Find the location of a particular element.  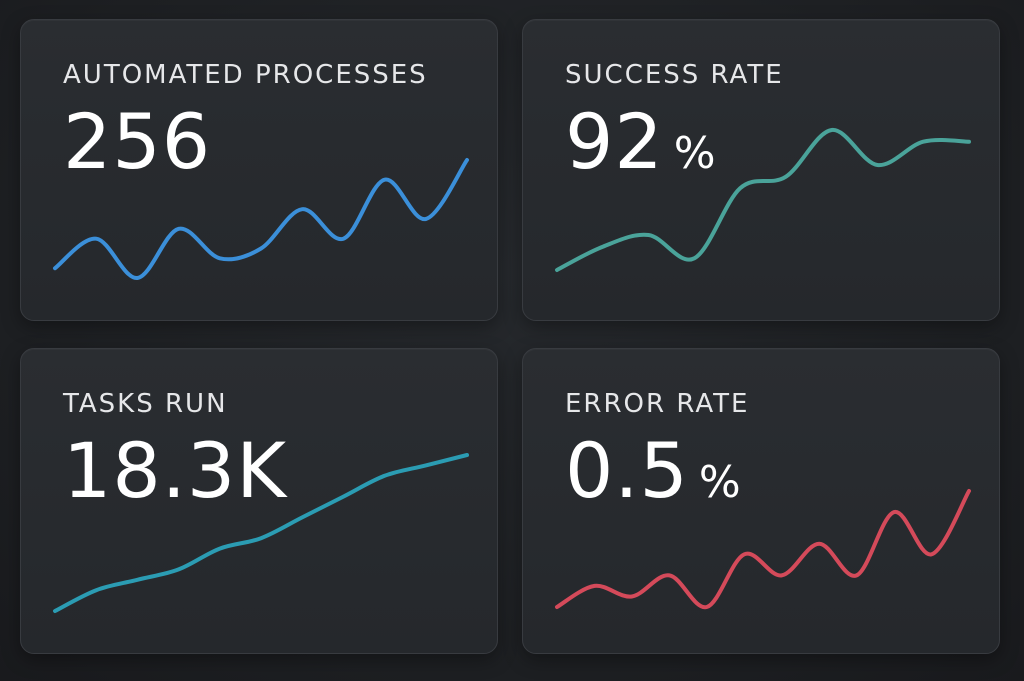

value-number: 92 is located at coordinates (614, 141).